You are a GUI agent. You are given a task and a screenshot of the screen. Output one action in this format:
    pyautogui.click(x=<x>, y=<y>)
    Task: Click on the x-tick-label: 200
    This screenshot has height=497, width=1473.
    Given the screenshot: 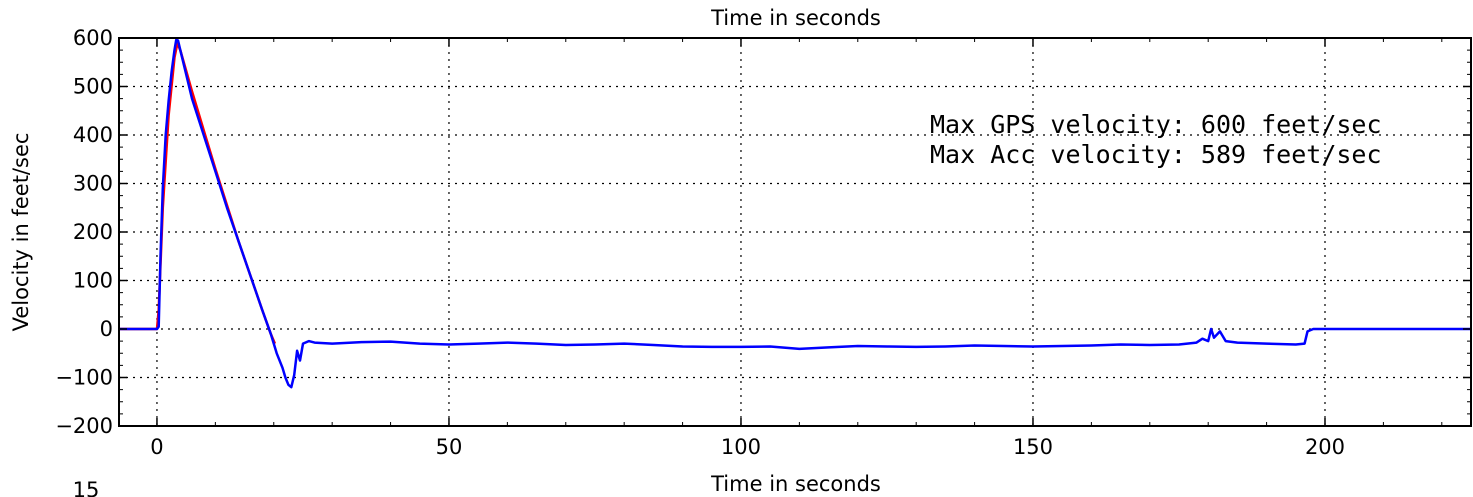 What is the action you would take?
    pyautogui.click(x=1325, y=447)
    